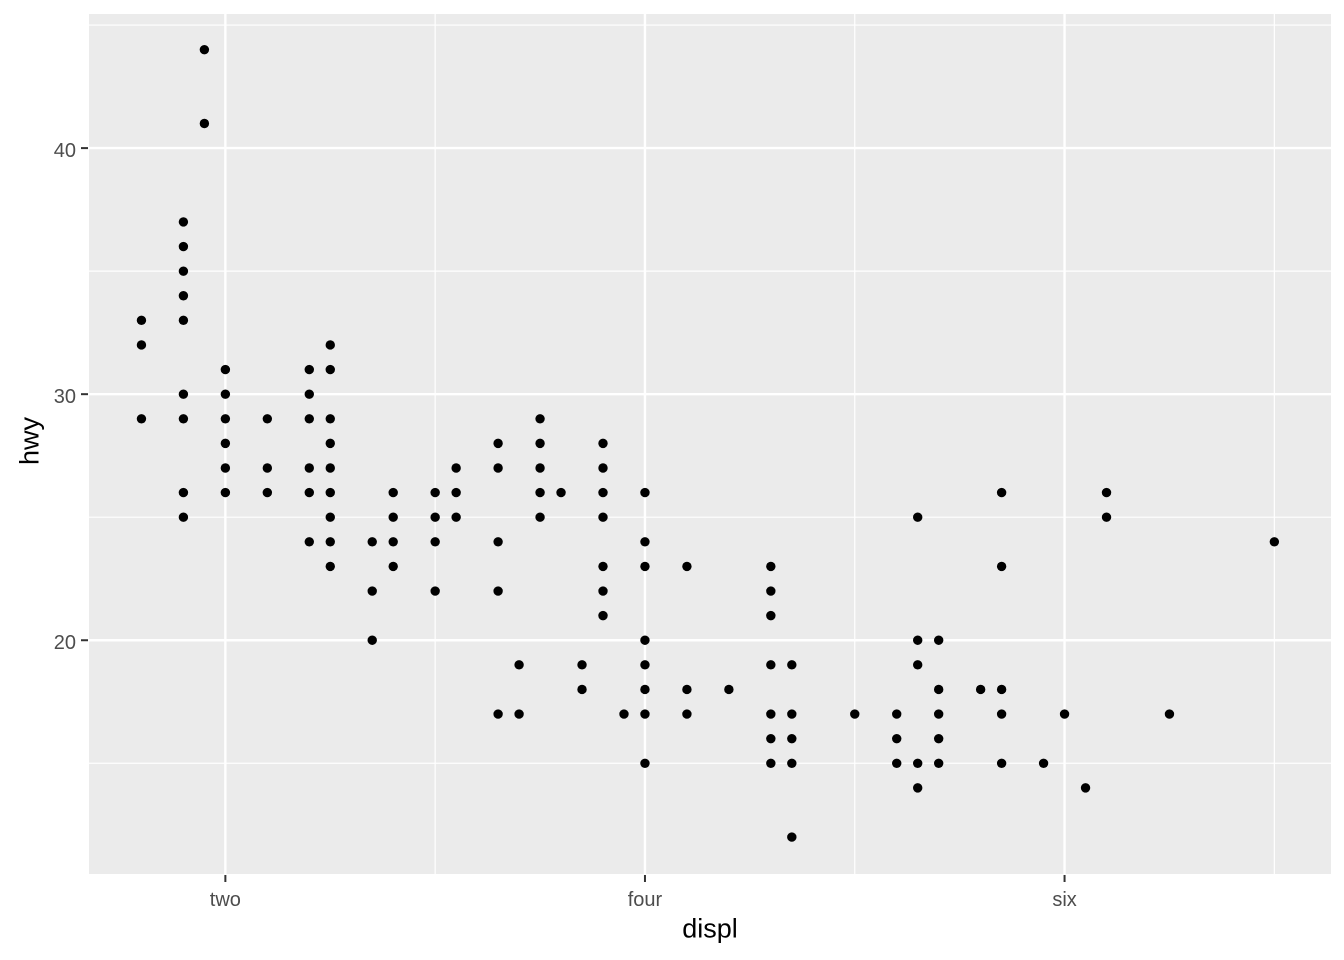 This screenshot has height=960, width=1344. Describe the element at coordinates (29, 441) in the screenshot. I see `y-axis-title: hwy` at that location.